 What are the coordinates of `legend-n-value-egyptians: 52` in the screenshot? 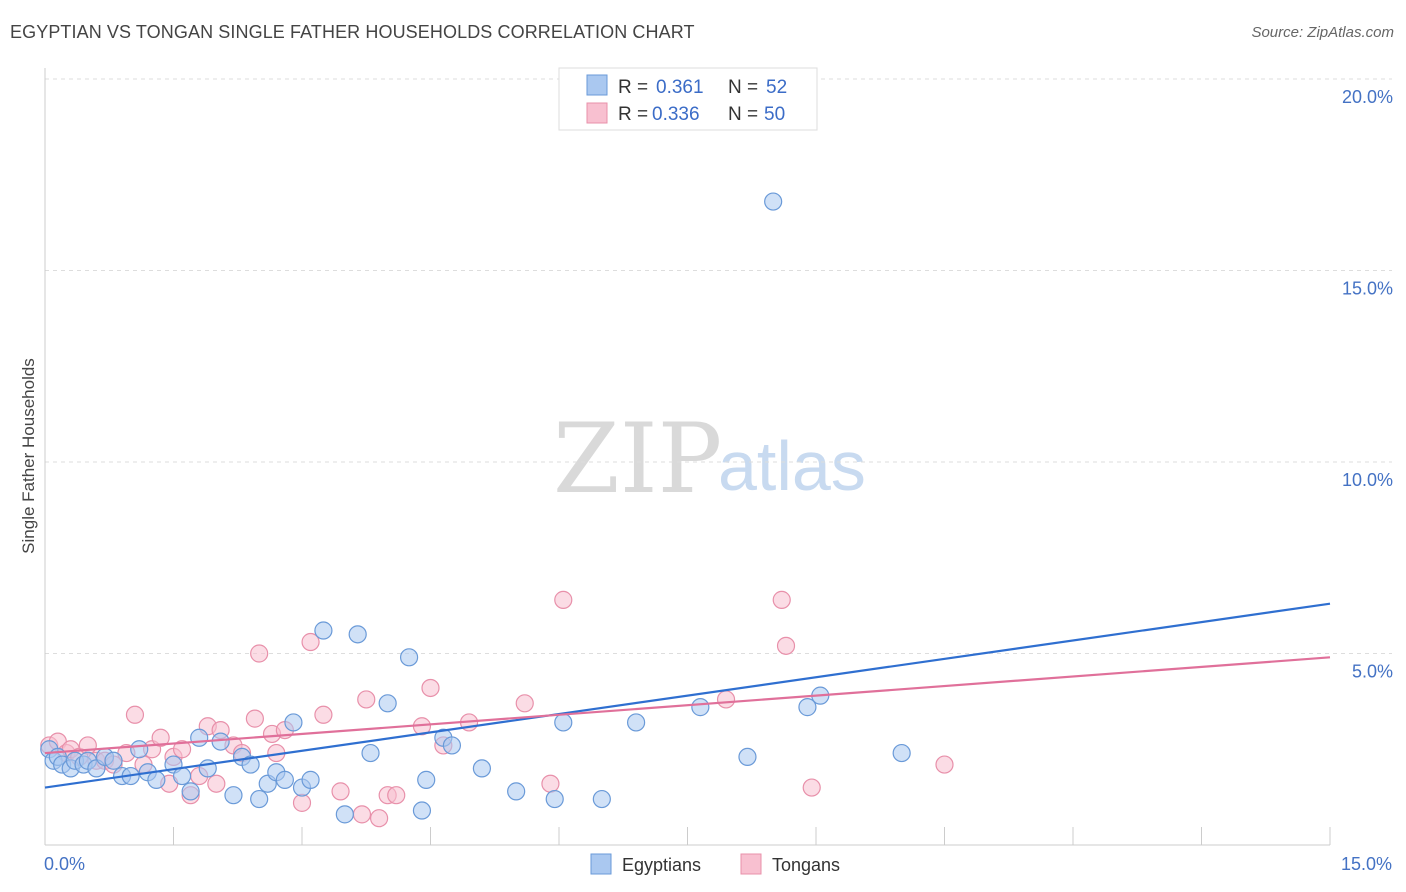 It's located at (776, 87).